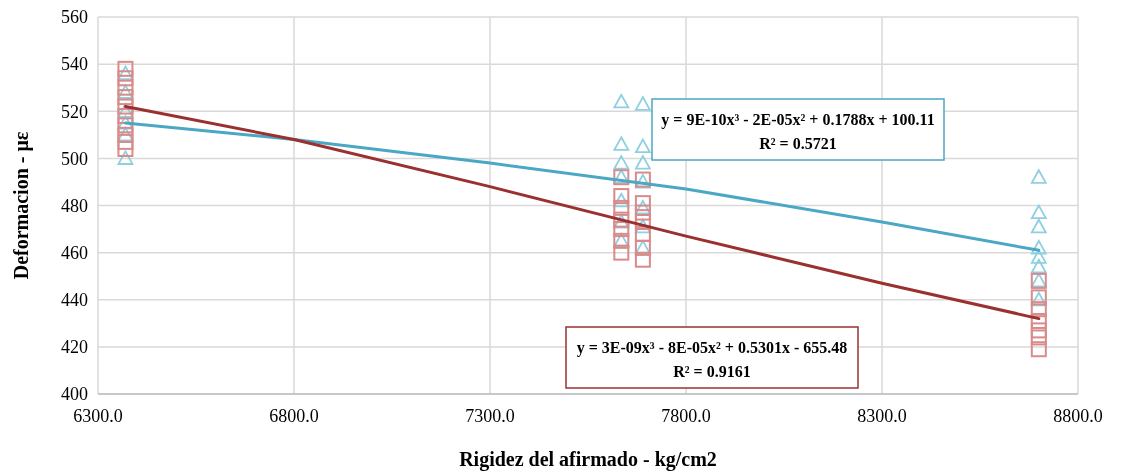 This screenshot has height=474, width=1121. What do you see at coordinates (712, 359) in the screenshot?
I see `annotation: y = 3E-09x³ - 8E-05x² + 0.5301x - 655.48 R² = 0.9161` at bounding box center [712, 359].